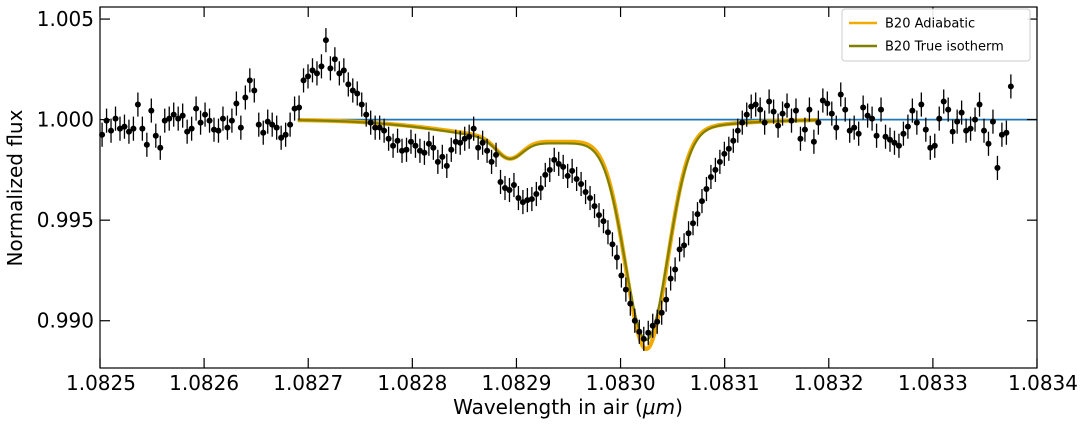  What do you see at coordinates (548, 407) in the screenshot?
I see `x-axis-label-text: Wavelength in air (` at bounding box center [548, 407].